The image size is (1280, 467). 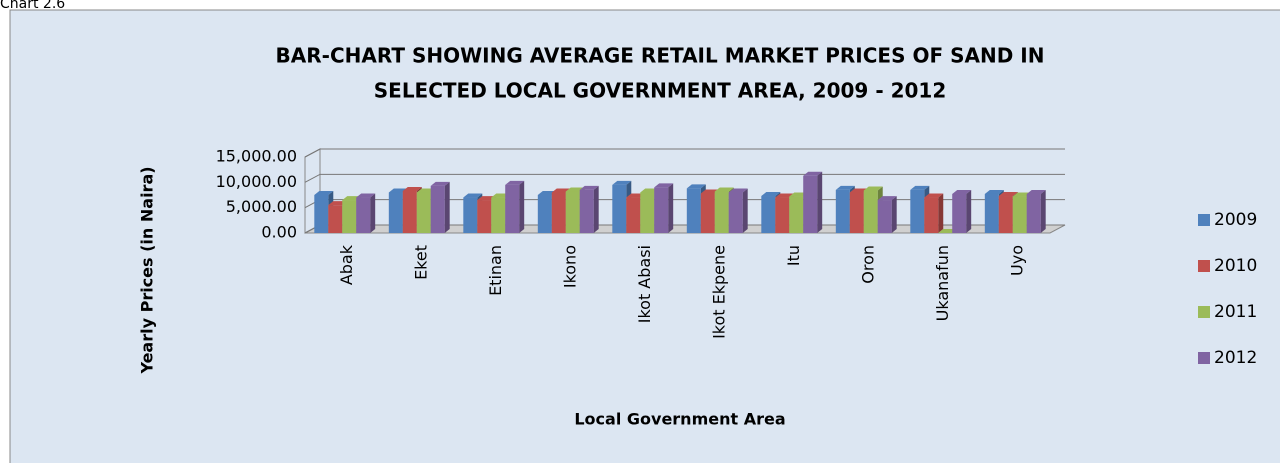 I want to click on x-tick-label: Ikot Abasi, so click(x=644, y=284).